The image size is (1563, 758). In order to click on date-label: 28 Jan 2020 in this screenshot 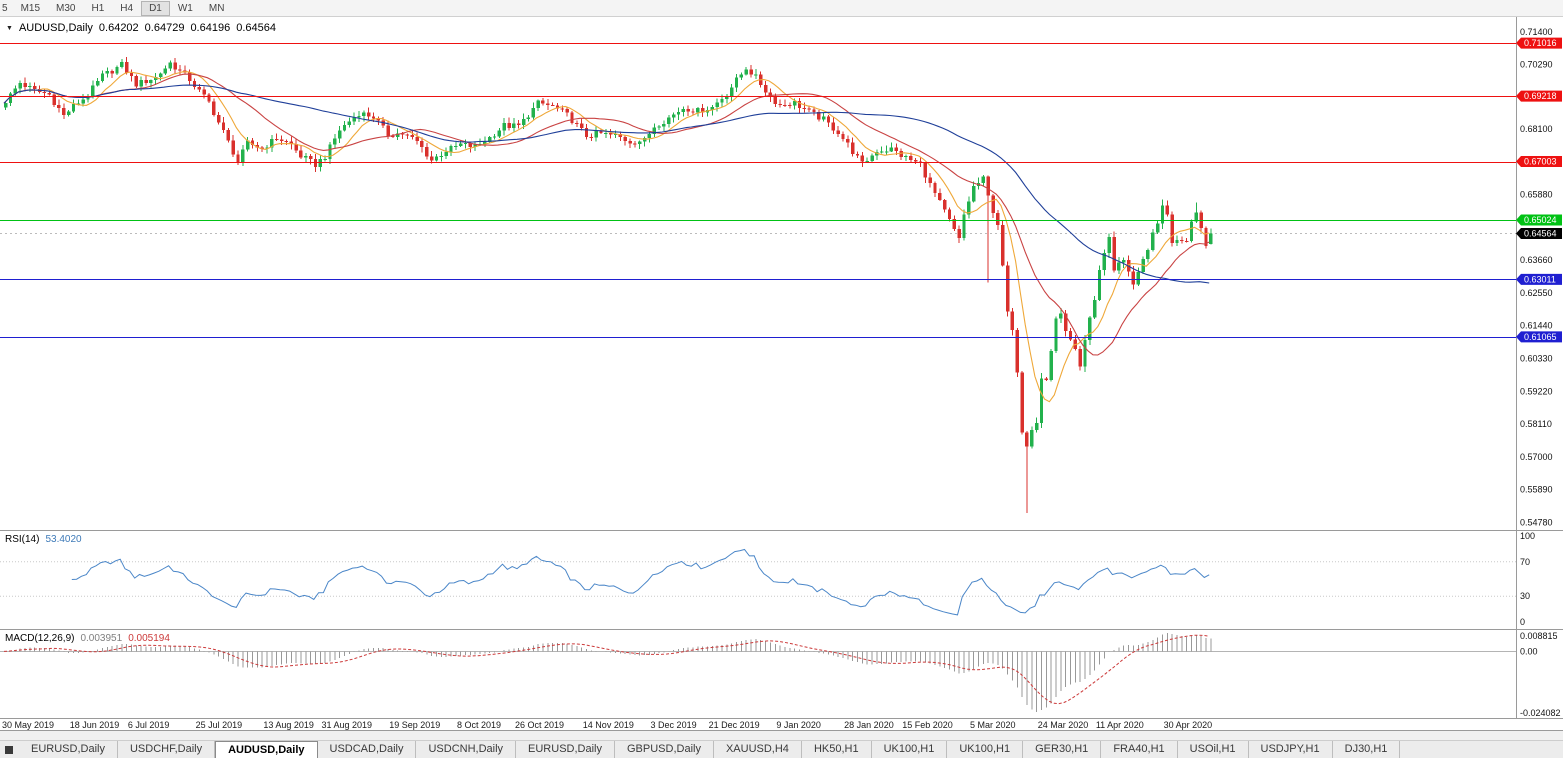, I will do `click(869, 725)`.